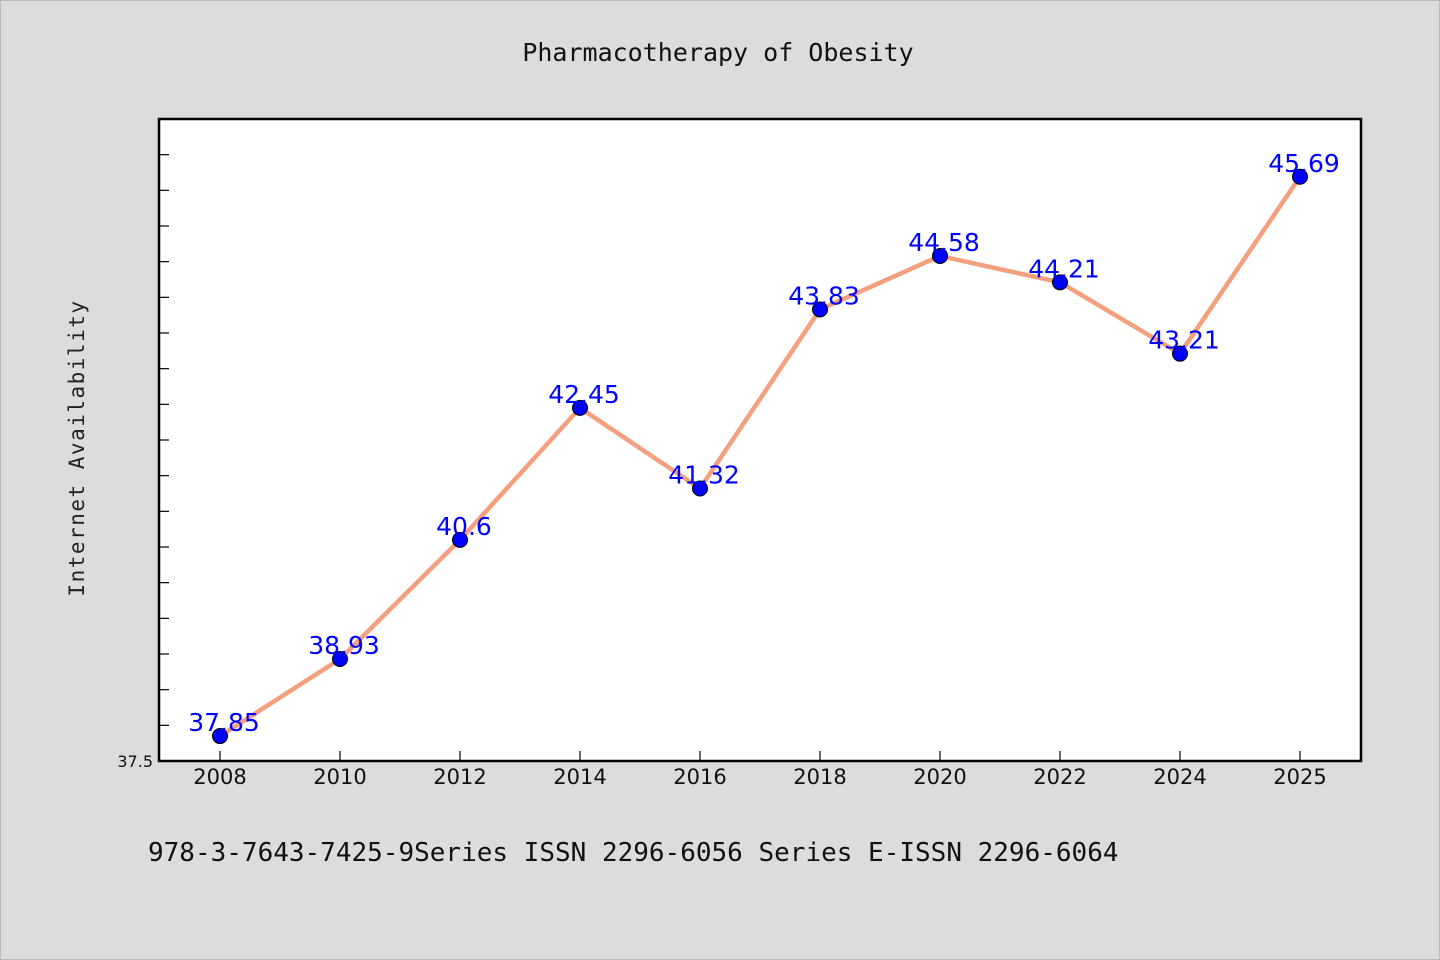  Describe the element at coordinates (459, 777) in the screenshot. I see `x-tick-label: 2012` at that location.